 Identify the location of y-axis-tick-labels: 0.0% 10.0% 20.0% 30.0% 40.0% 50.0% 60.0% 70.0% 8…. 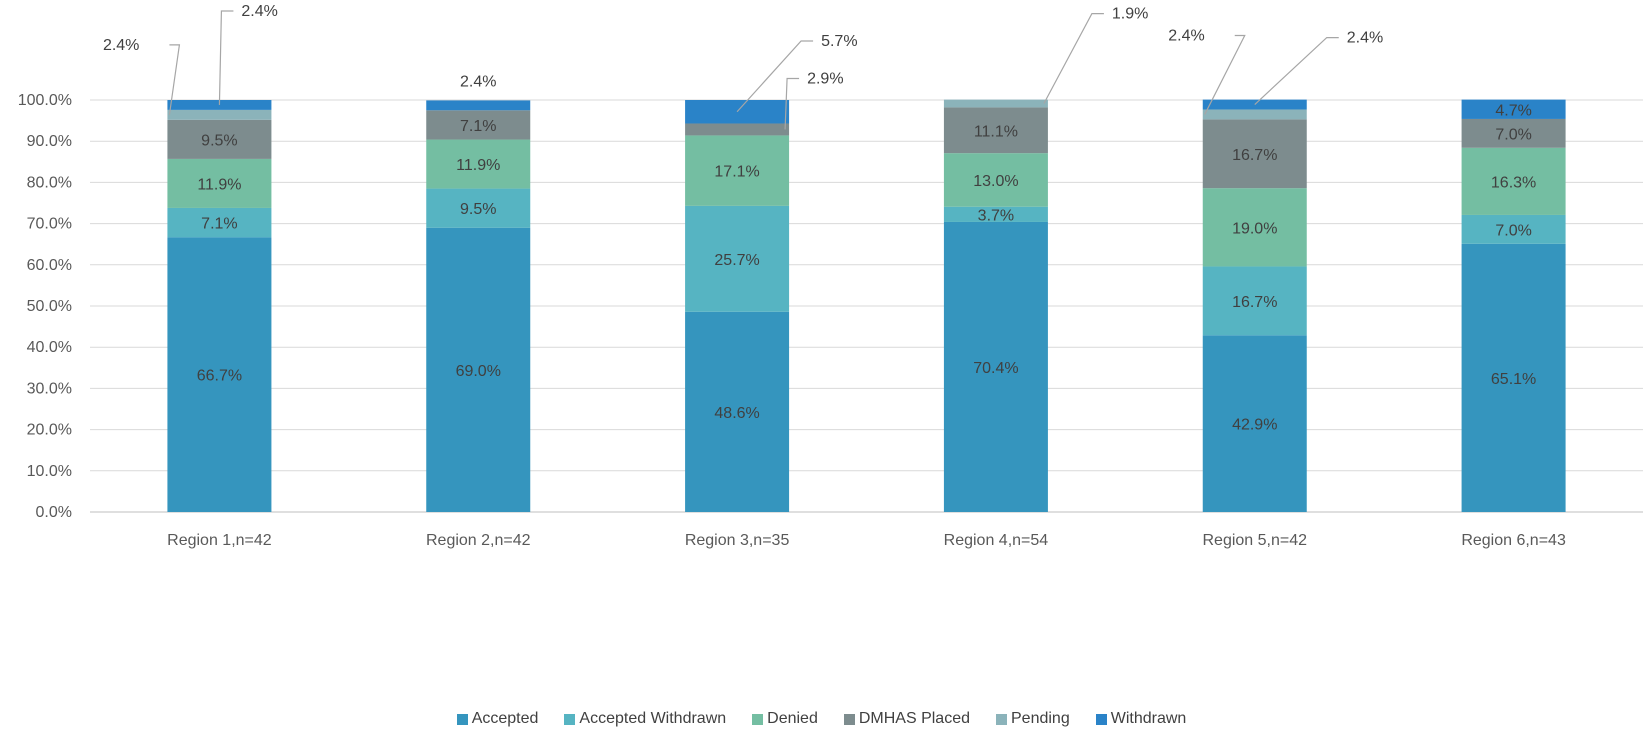
(45, 306).